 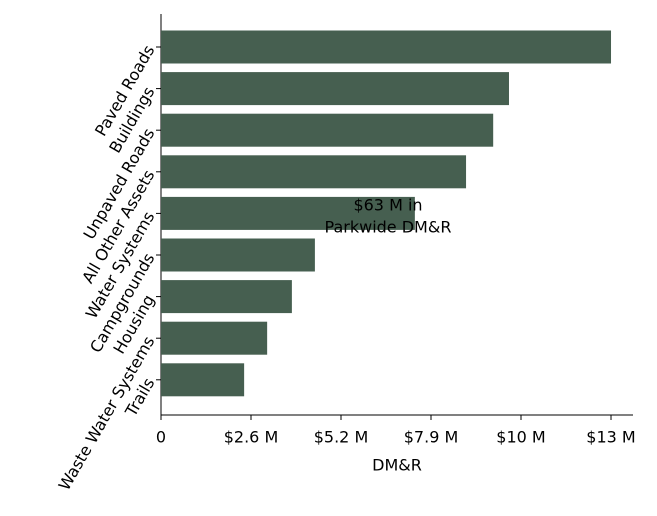 I want to click on x-tick-label: $7.9 M, so click(x=431, y=437).